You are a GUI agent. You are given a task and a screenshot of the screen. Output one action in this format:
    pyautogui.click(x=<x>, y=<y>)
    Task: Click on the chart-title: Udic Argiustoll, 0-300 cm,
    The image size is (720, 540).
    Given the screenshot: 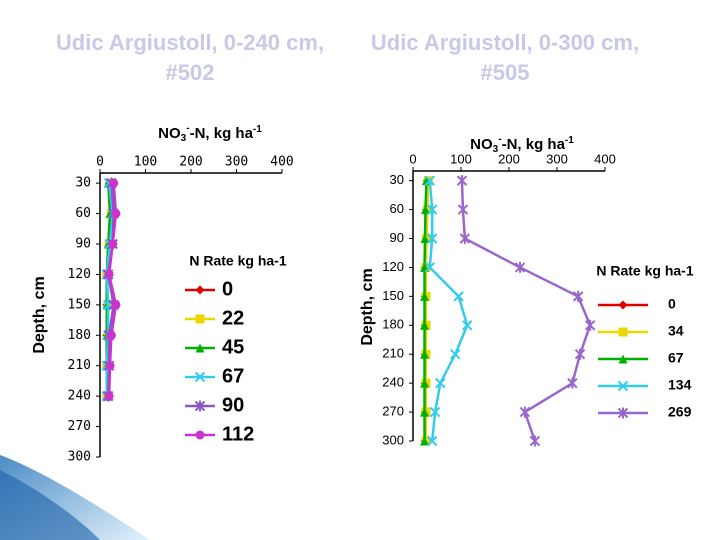 What is the action you would take?
    pyautogui.click(x=505, y=42)
    